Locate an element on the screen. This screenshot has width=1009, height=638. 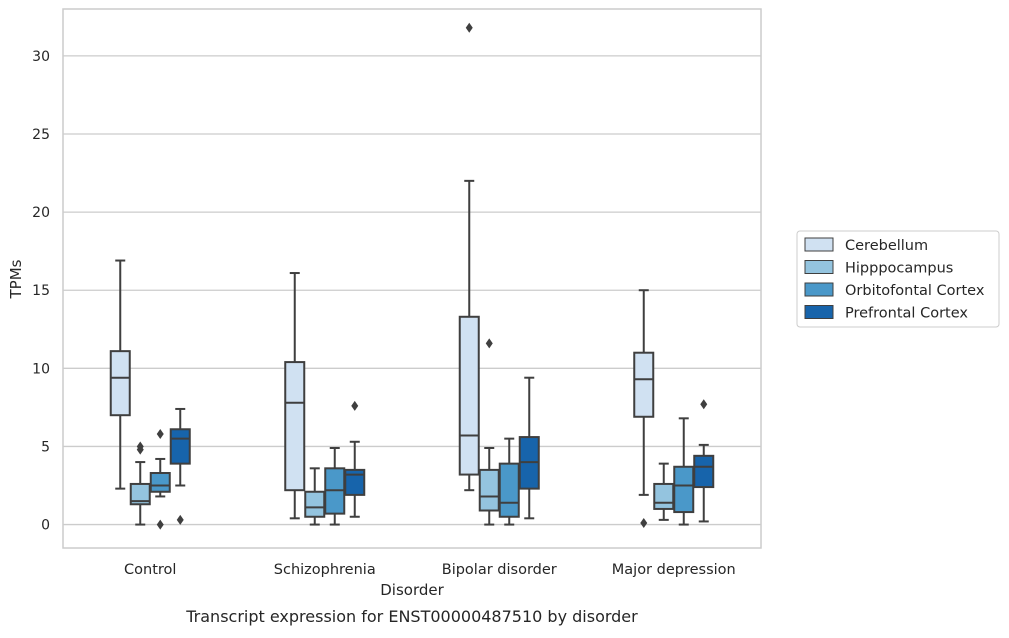
x-axis-label: Disorder is located at coordinates (412, 590).